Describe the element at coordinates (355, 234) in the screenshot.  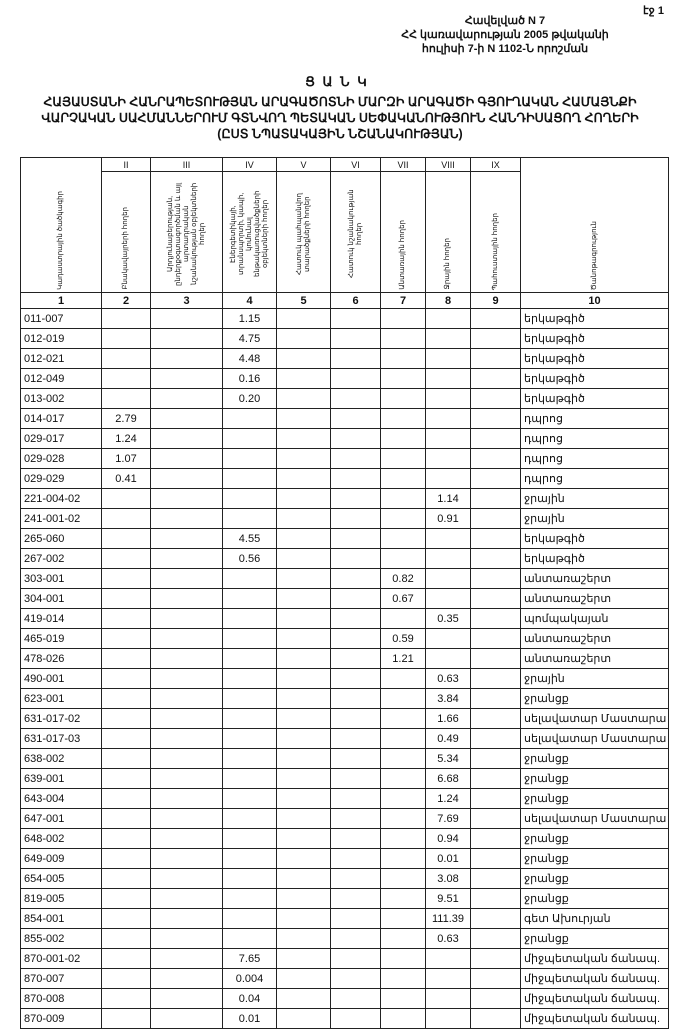
I see `column-header-text: Հատուկ նշանակության հողեր` at that location.